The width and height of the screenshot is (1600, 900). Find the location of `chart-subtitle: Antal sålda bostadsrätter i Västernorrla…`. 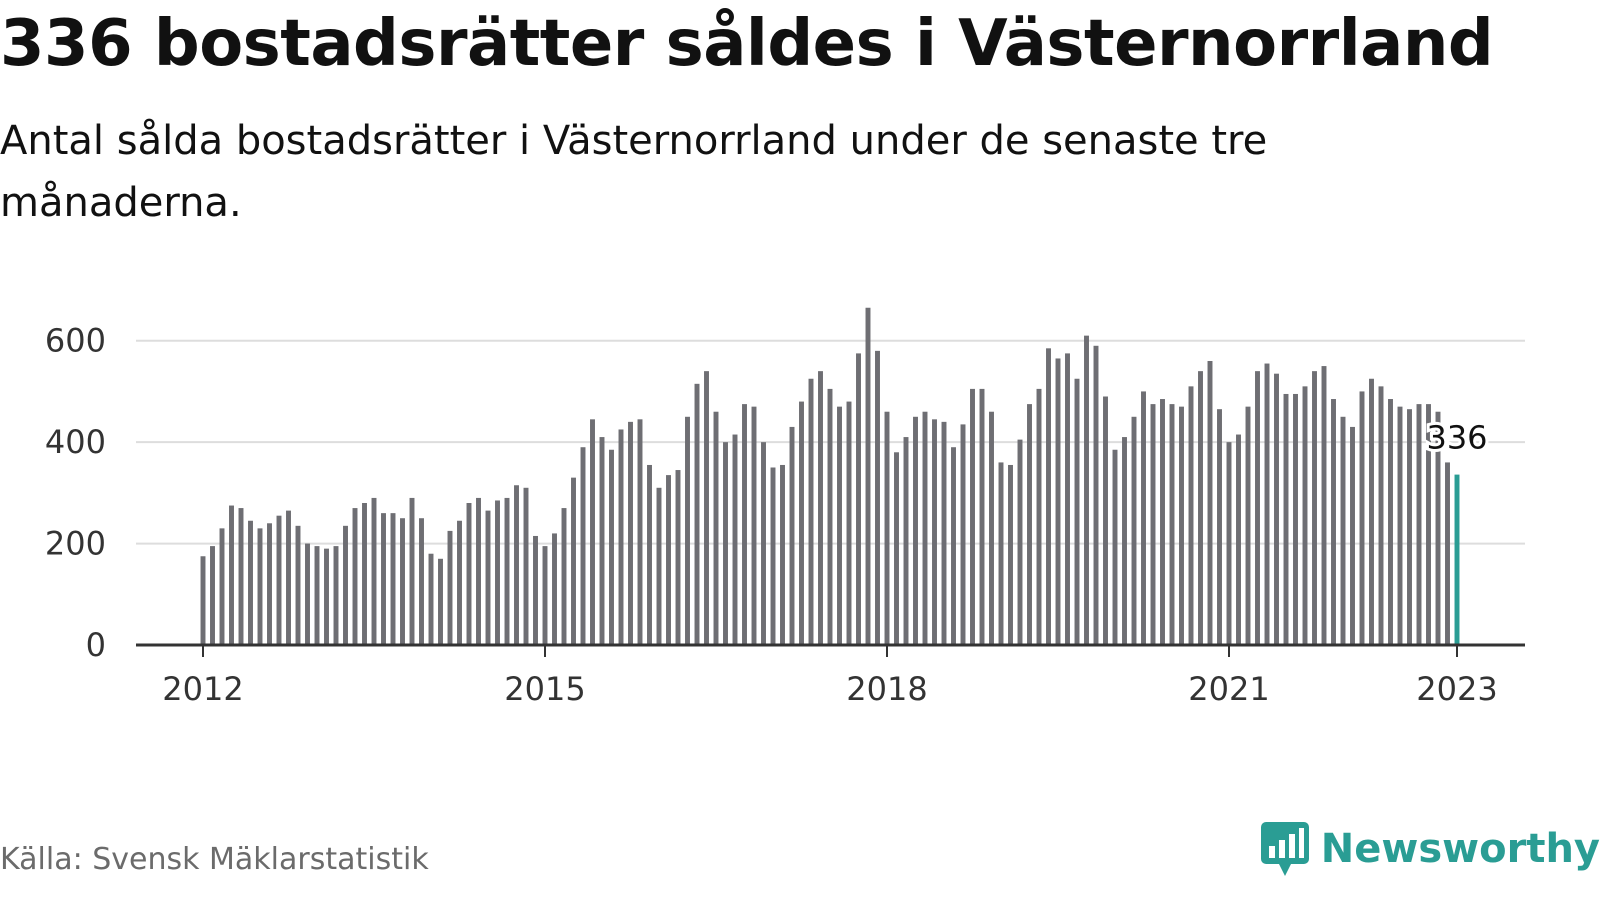

chart-subtitle: Antal sålda bostadsrätter i Västernorrla… is located at coordinates (634, 172).